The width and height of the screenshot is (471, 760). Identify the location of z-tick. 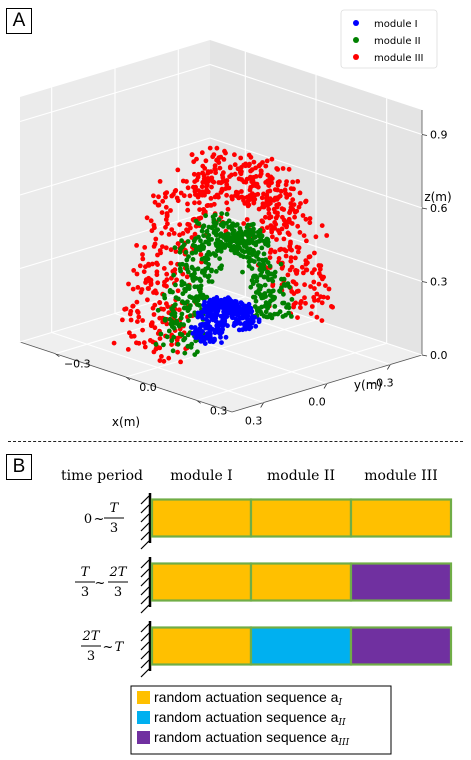
(424, 355).